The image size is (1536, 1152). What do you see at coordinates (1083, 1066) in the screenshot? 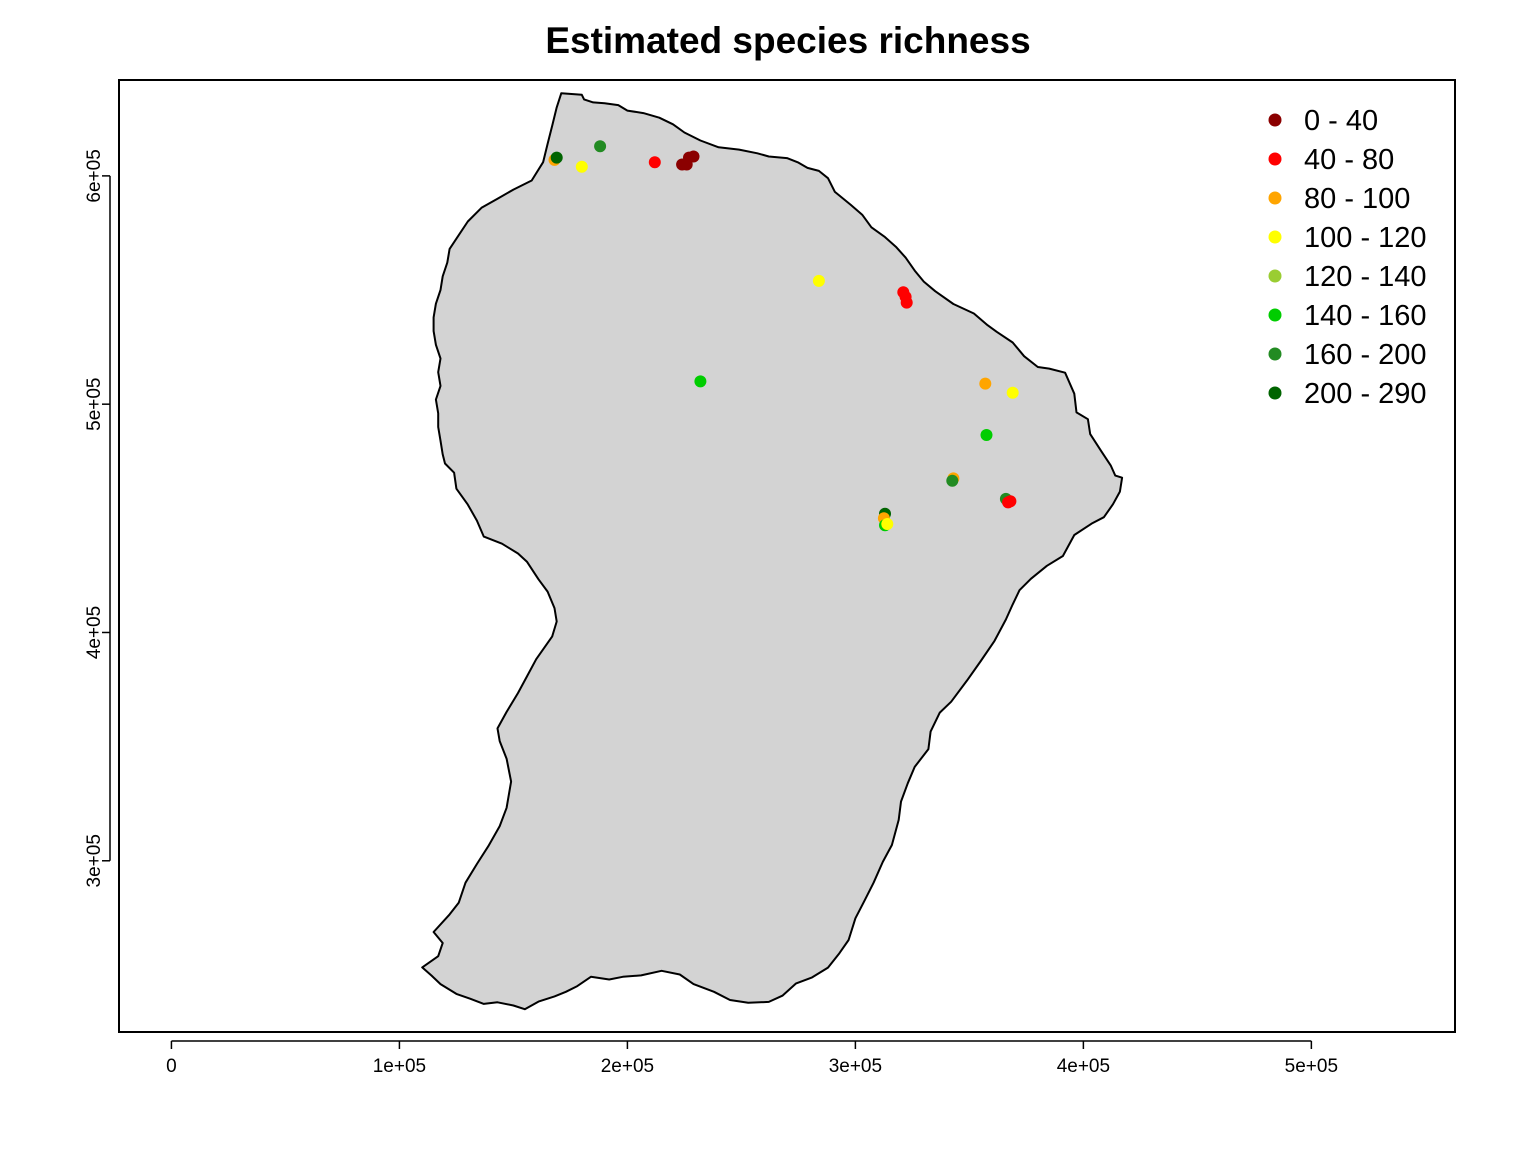
I see `x-tick-label: 4e+05` at bounding box center [1083, 1066].